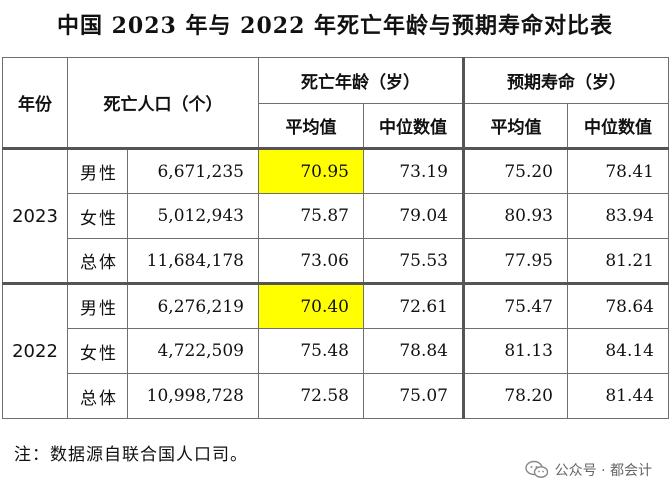 This screenshot has height=500, width=670. What do you see at coordinates (311, 261) in the screenshot?
I see `death-age-mean-value: 73.06` at bounding box center [311, 261].